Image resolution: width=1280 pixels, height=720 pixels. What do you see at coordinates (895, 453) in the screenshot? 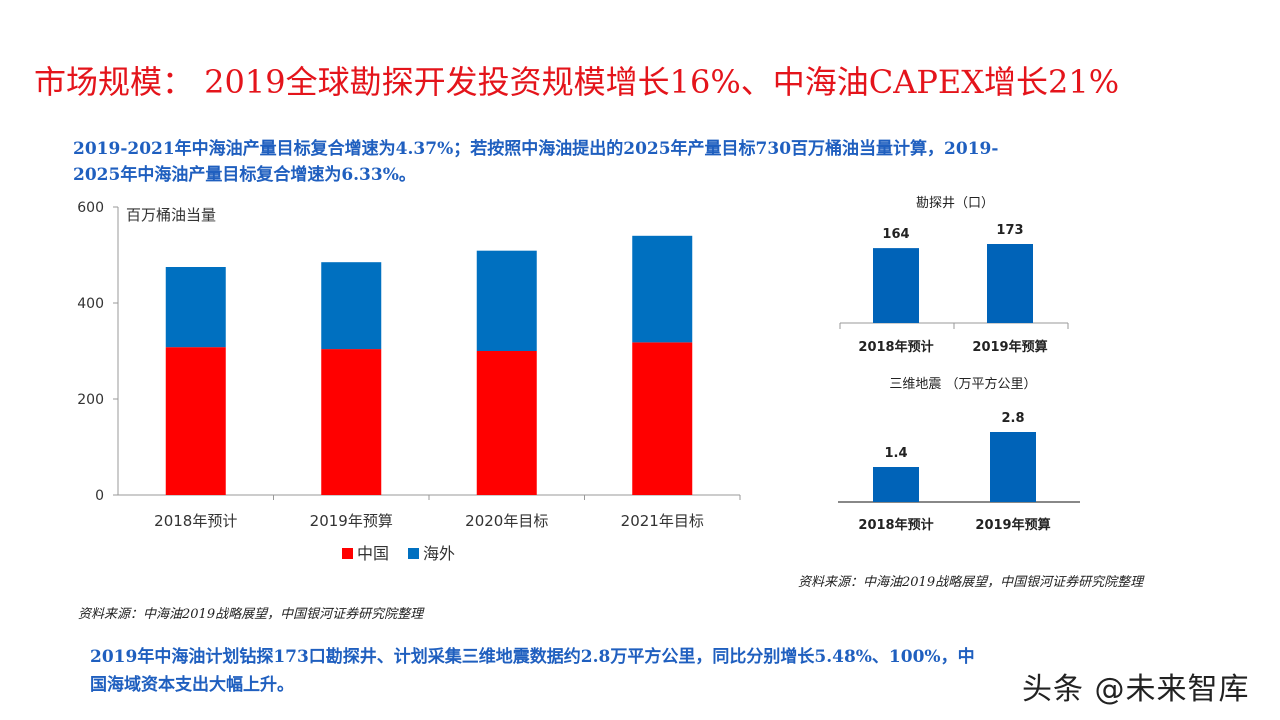
I see `seismic-chart-data-label: 1.4` at bounding box center [895, 453].